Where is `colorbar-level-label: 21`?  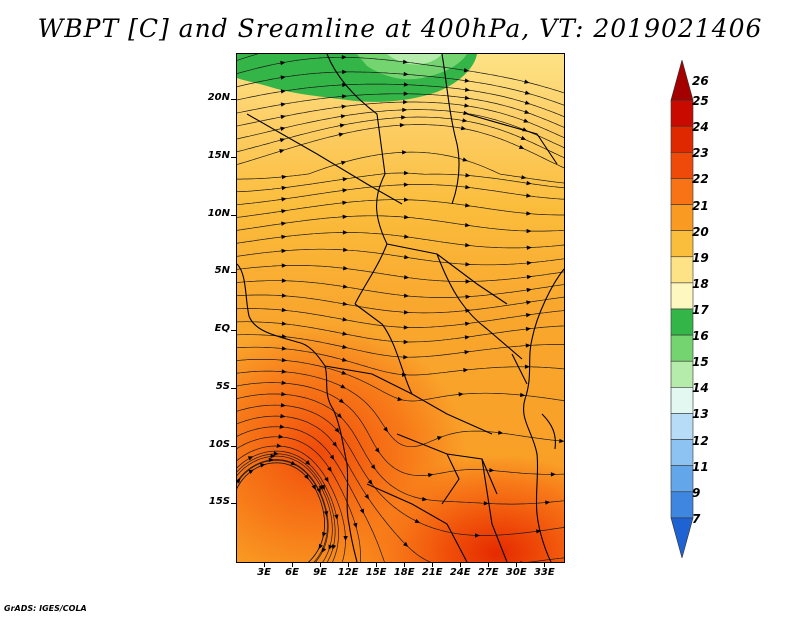
colorbar-level-label: 21 is located at coordinates (700, 205).